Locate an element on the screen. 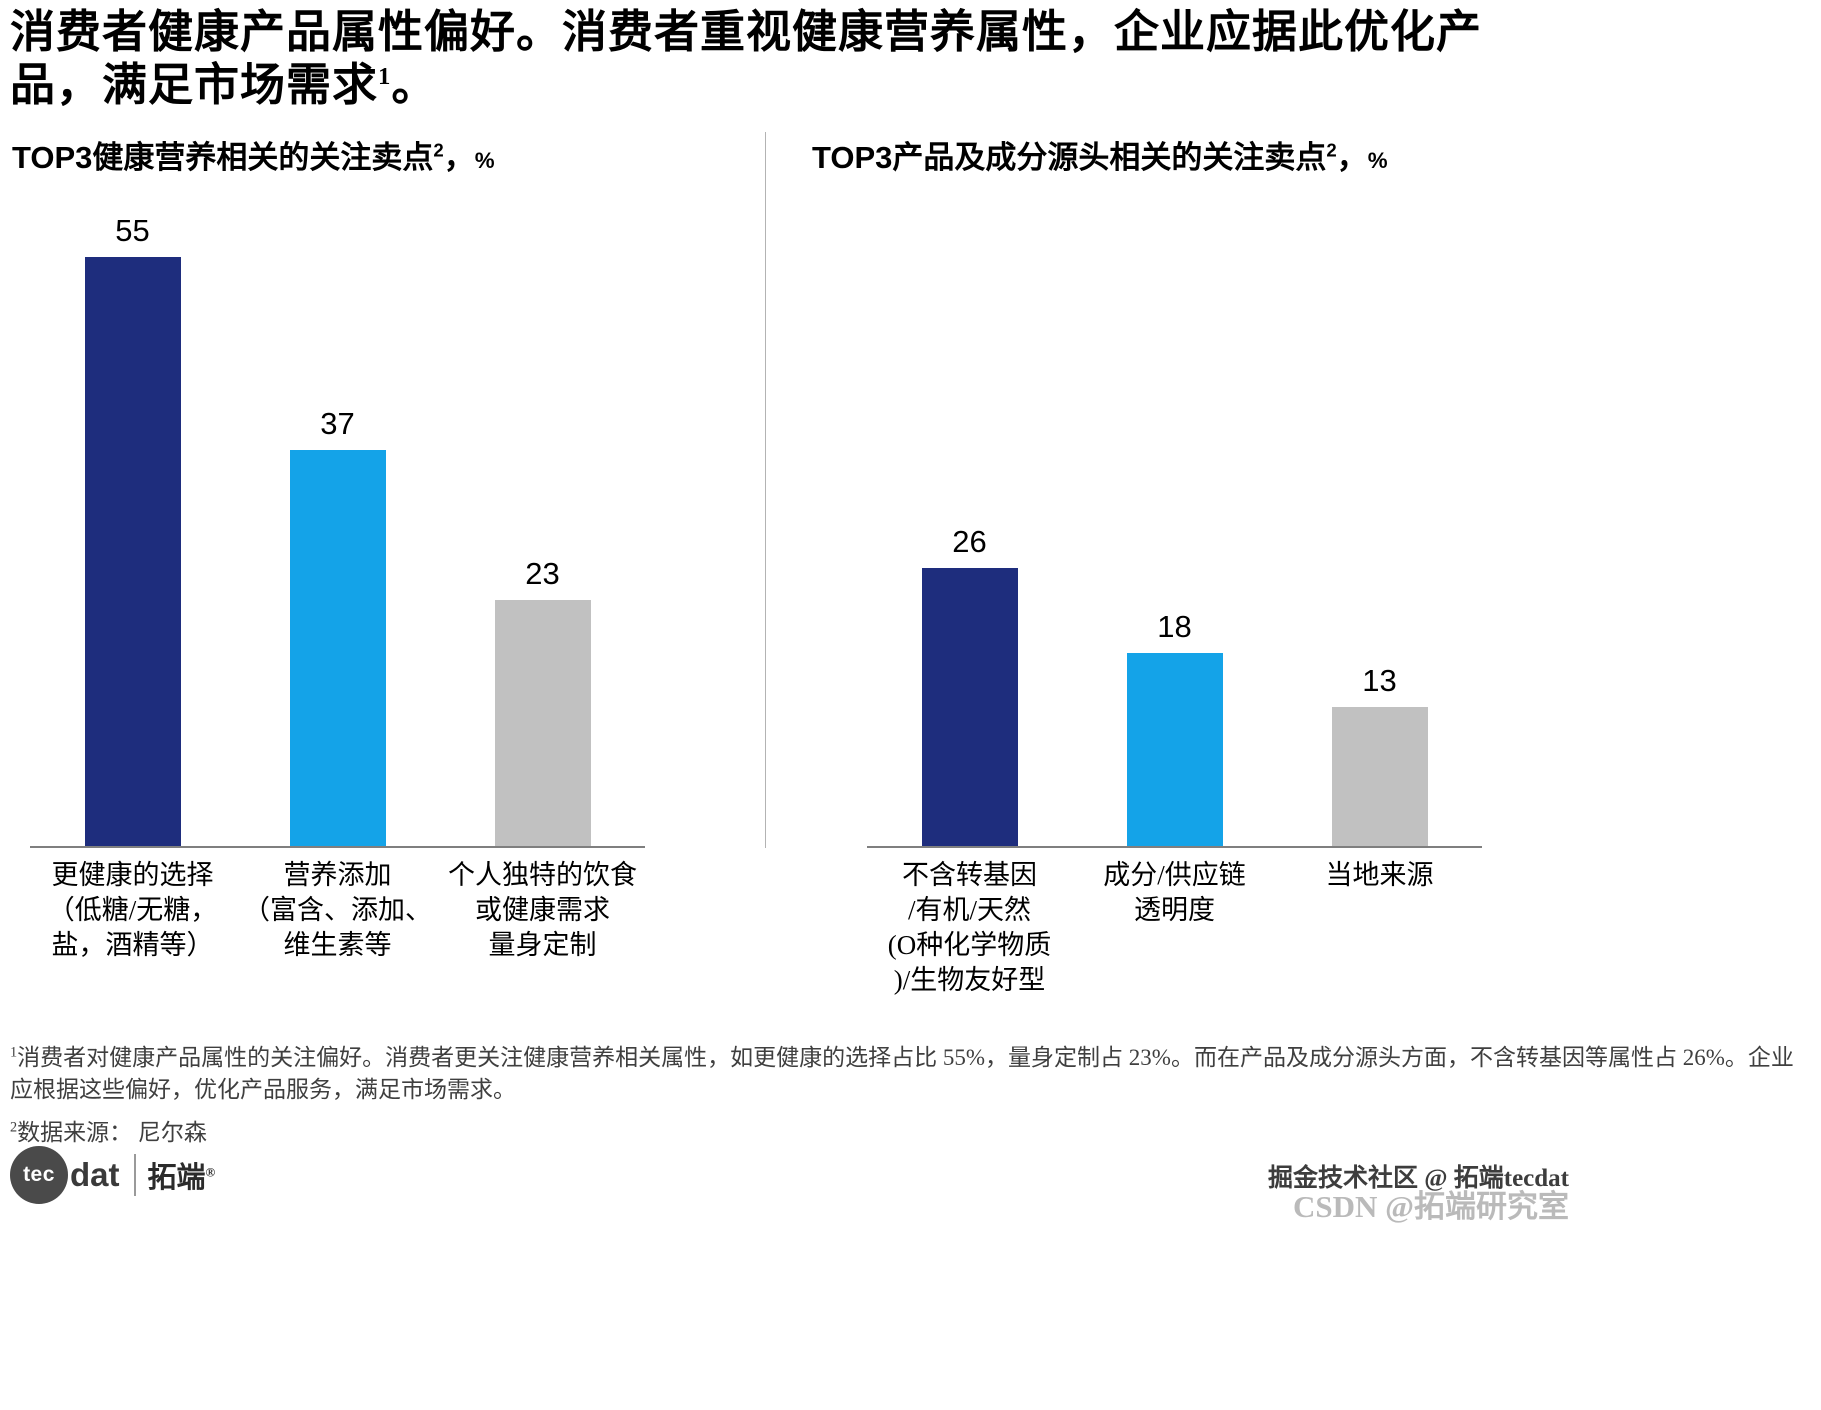 This screenshot has width=1821, height=1410. footnote-2-text: 数据来源： 尼尔森 is located at coordinates (112, 1133).